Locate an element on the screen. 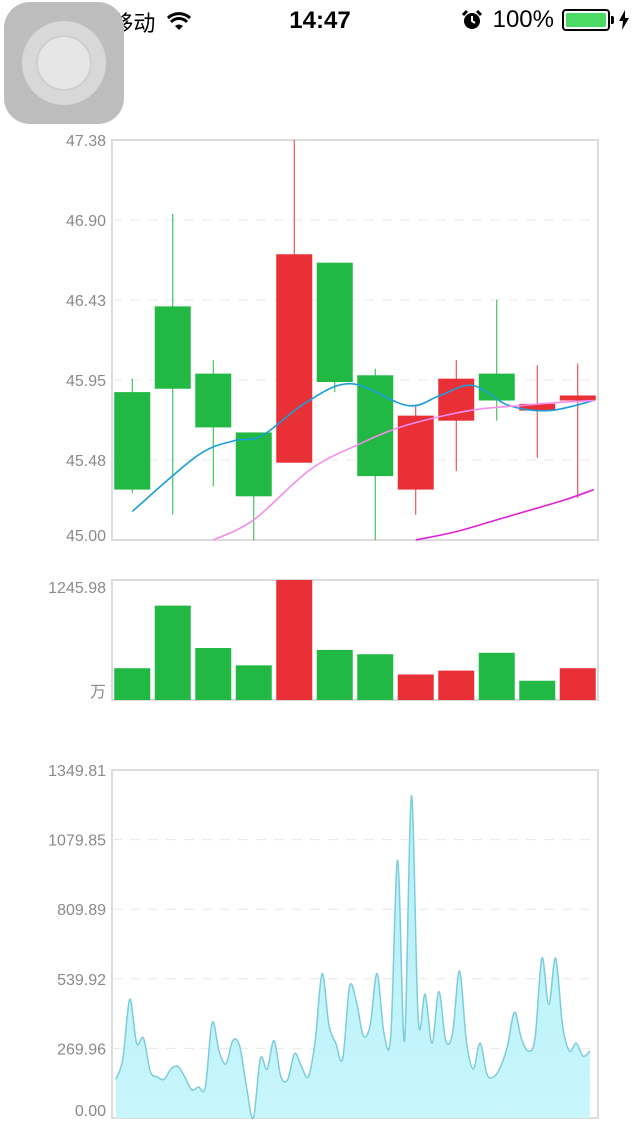 Image resolution: width=640 pixels, height=1136 pixels. battery-fill is located at coordinates (586, 20).